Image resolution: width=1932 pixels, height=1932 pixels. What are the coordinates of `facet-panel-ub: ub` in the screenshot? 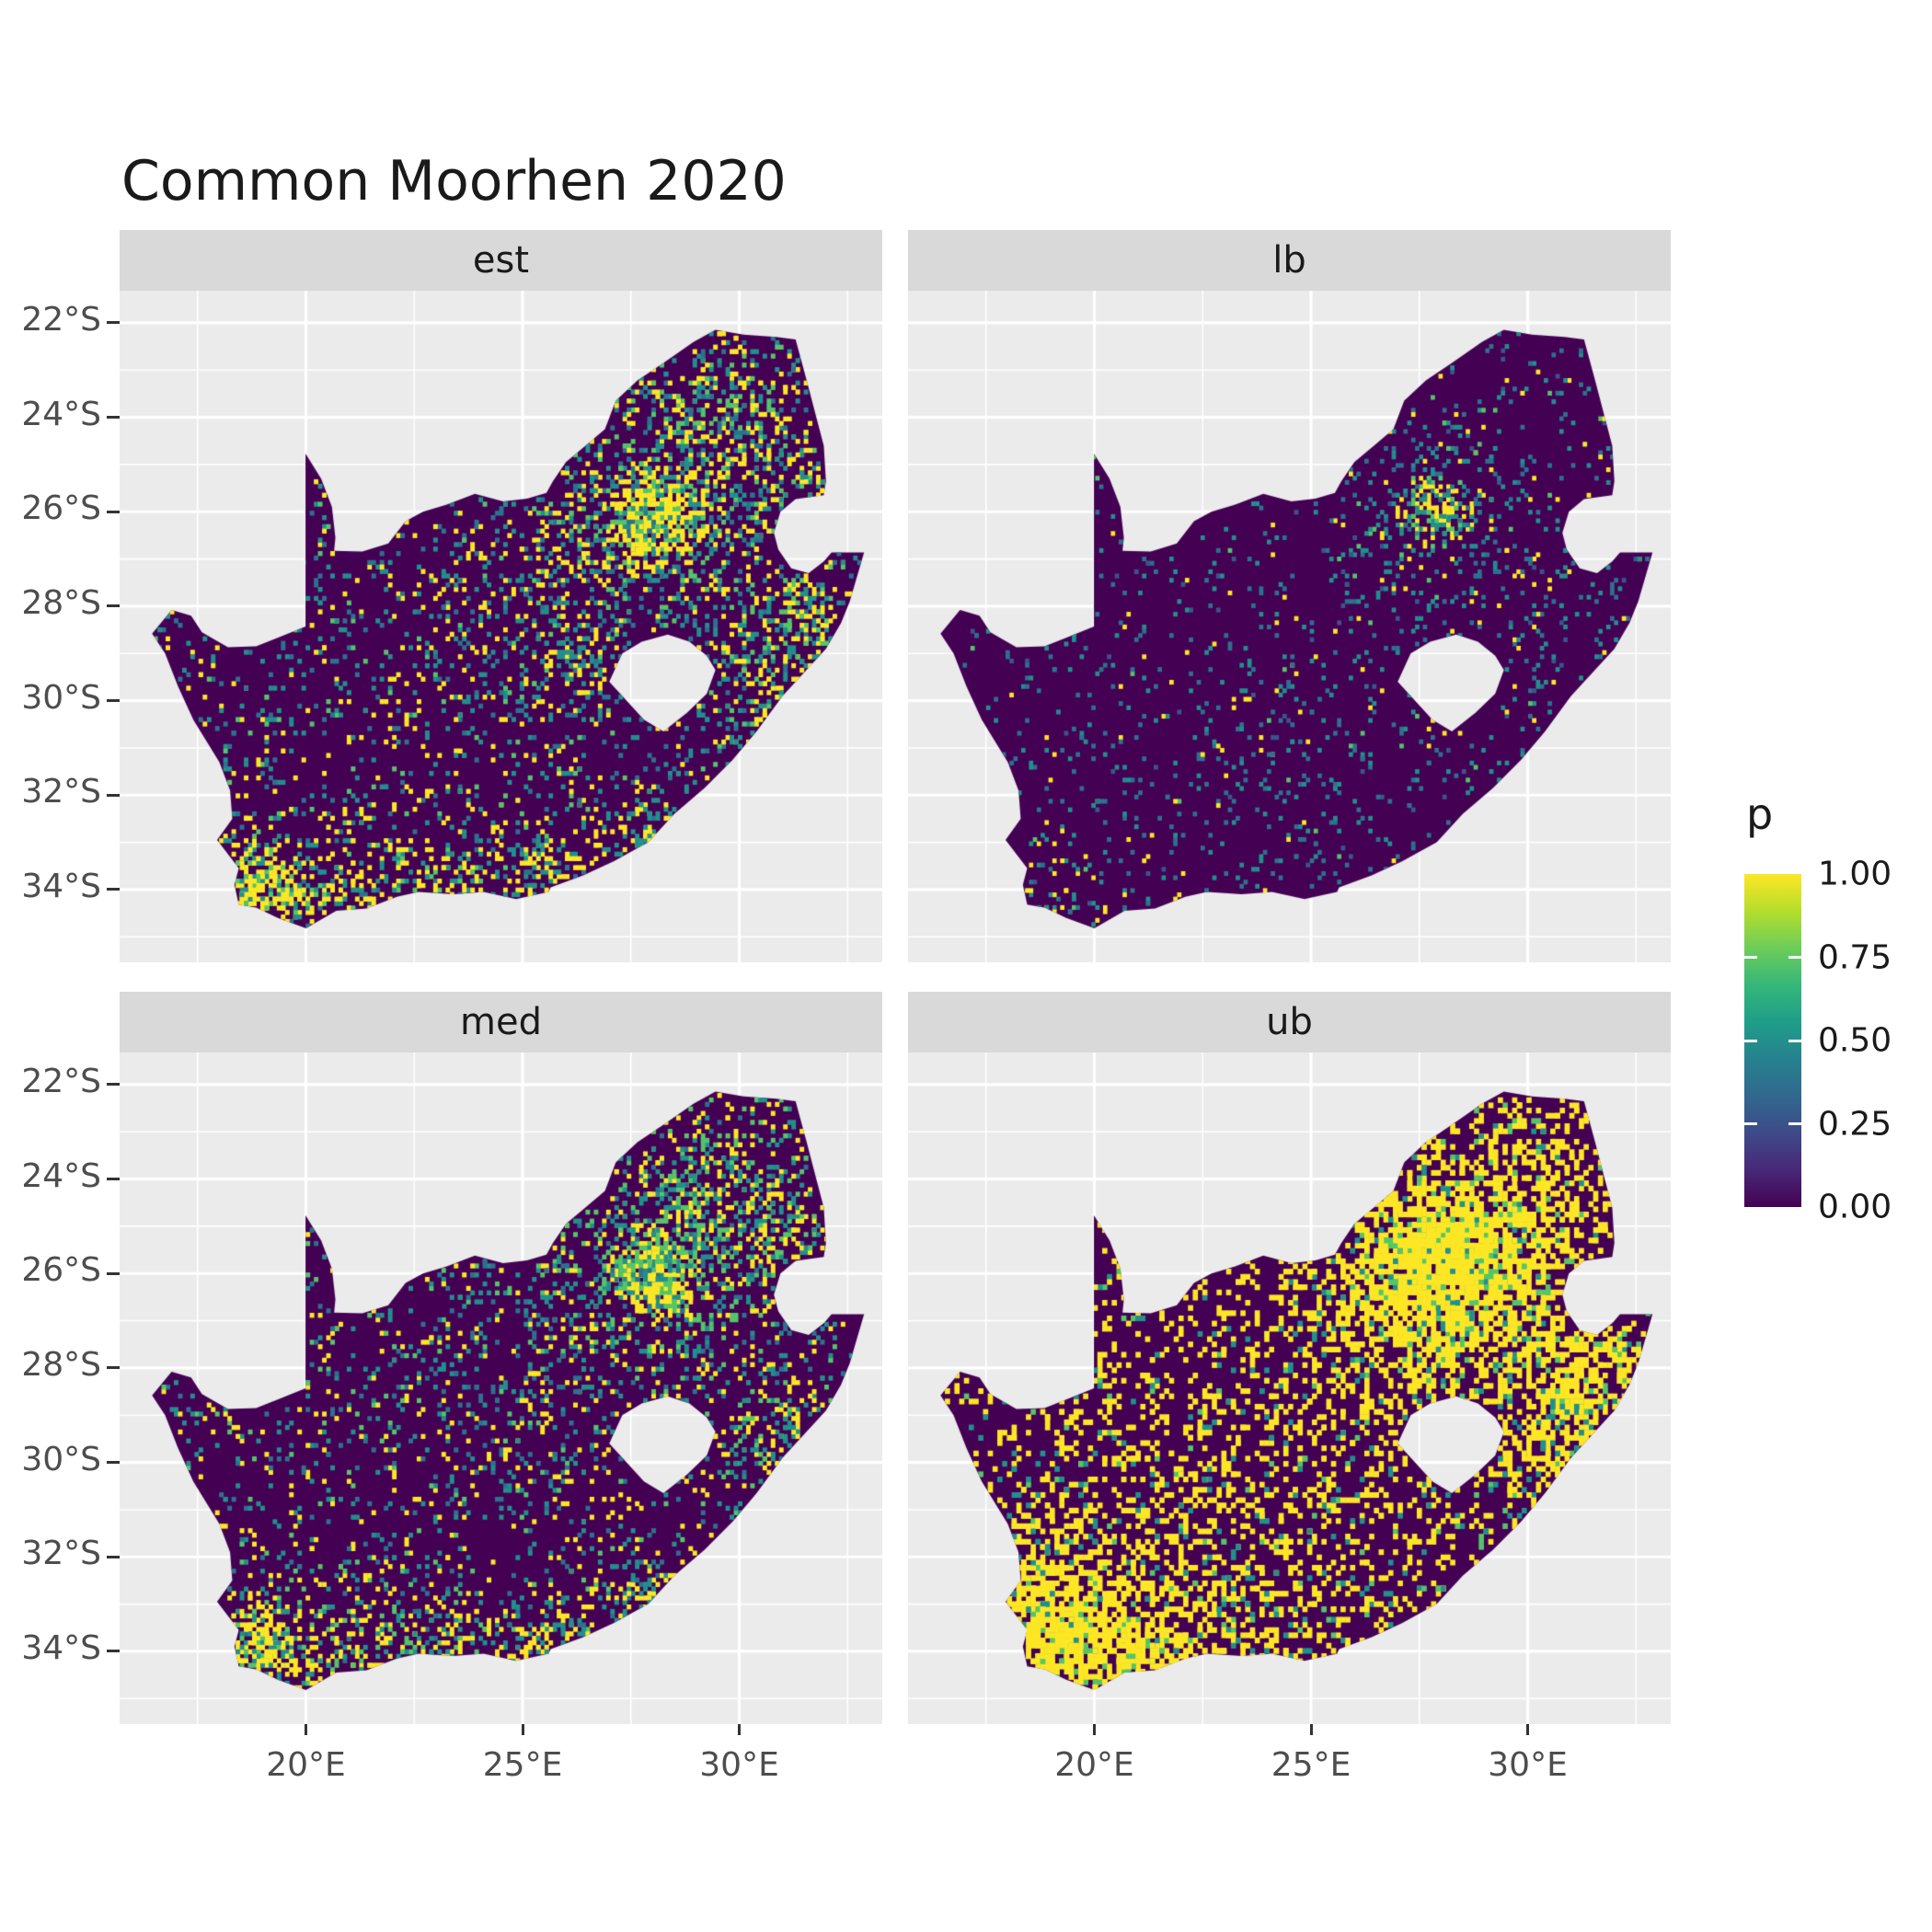 It's located at (1289, 1358).